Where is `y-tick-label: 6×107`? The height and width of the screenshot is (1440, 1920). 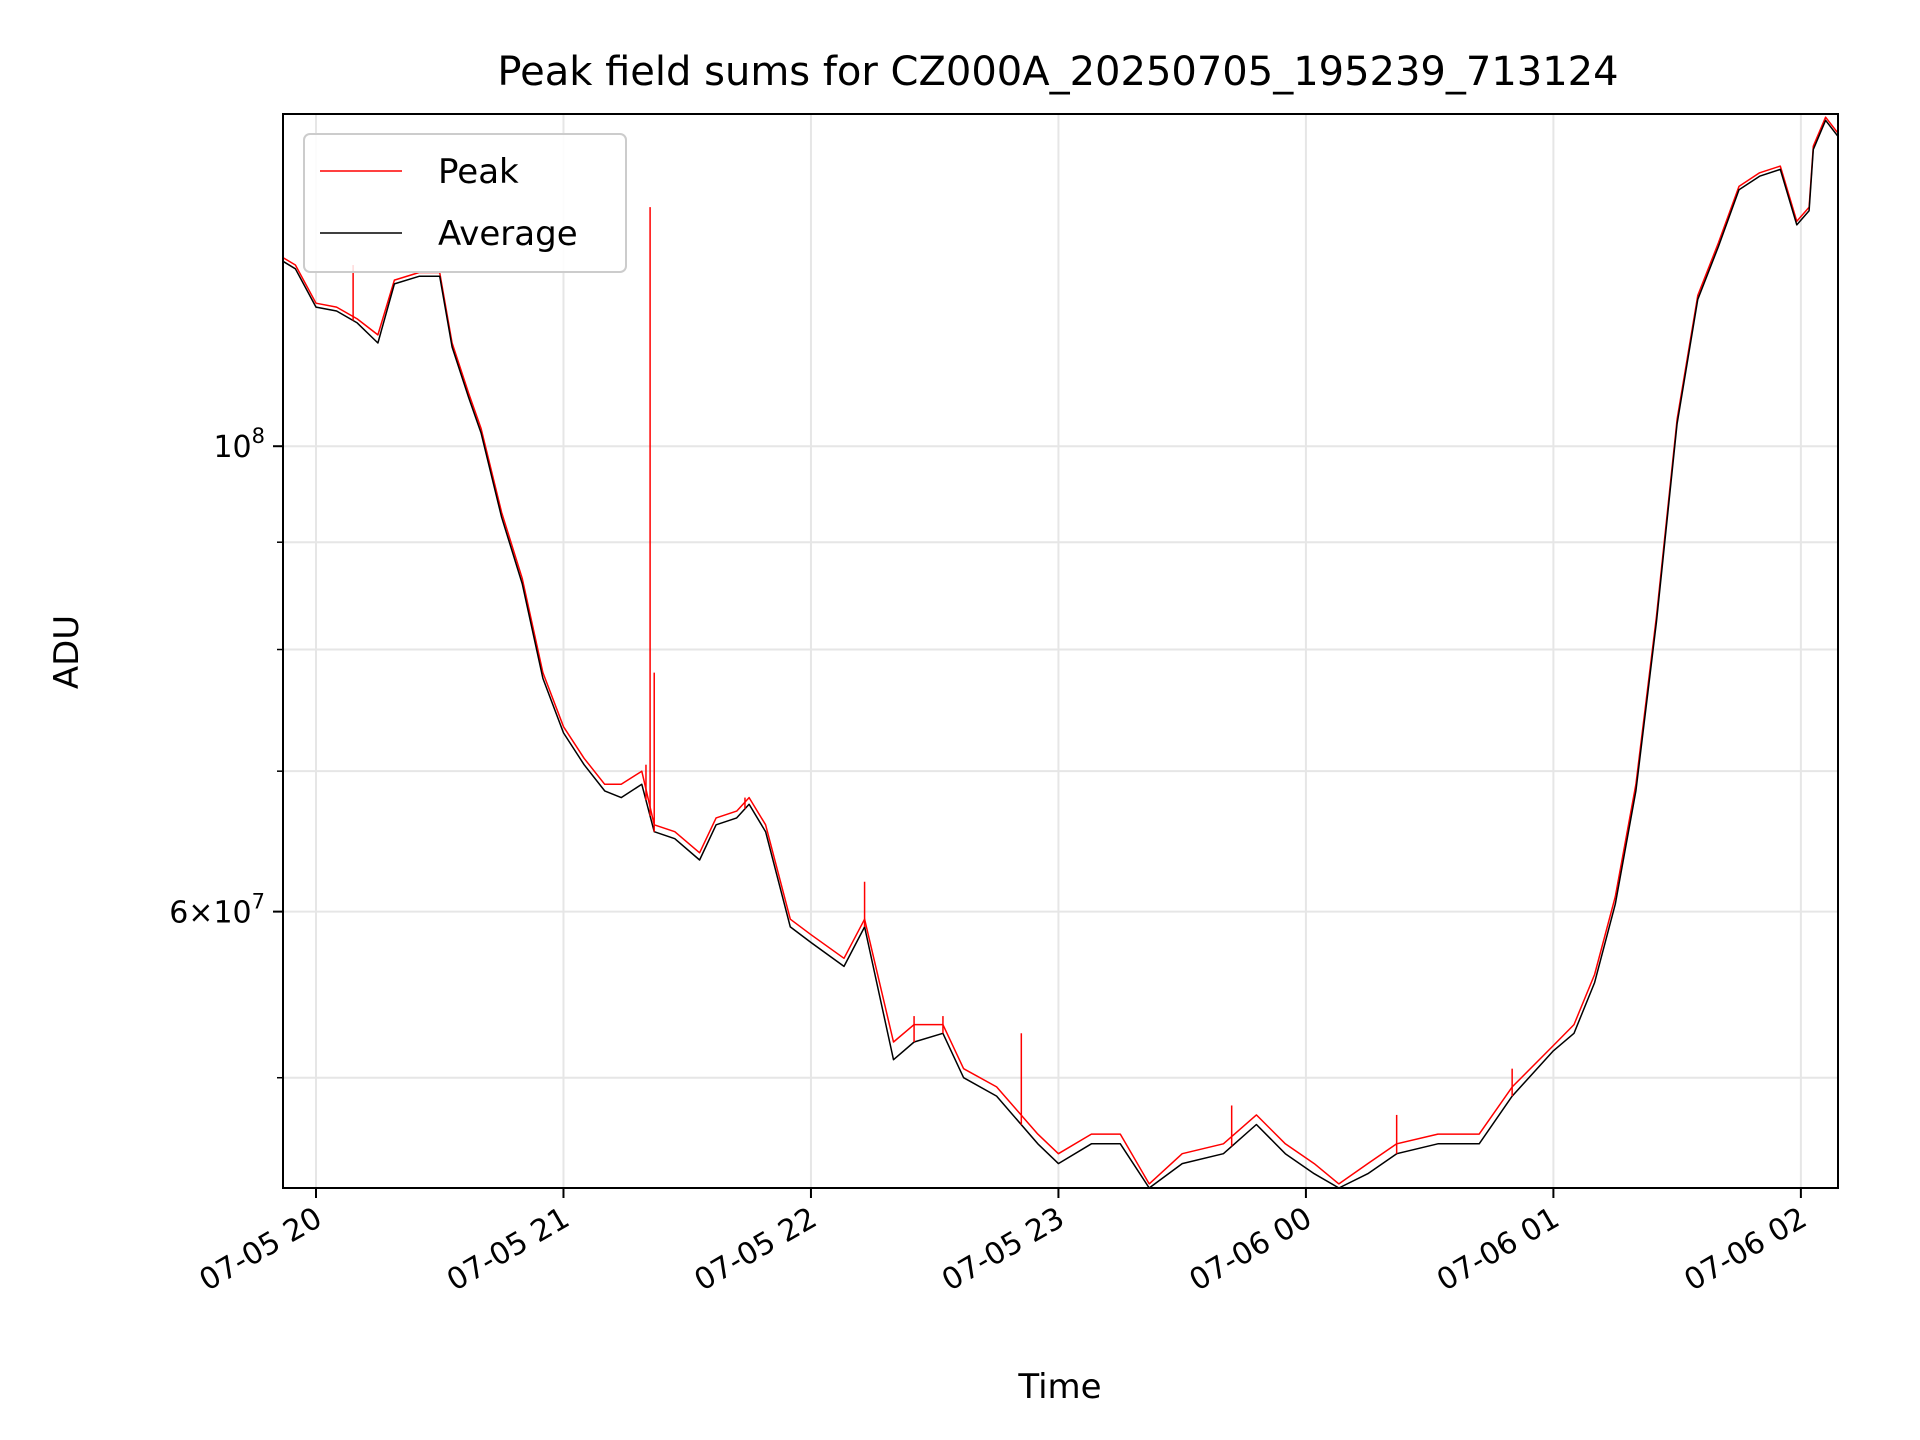 y-tick-label: 6×107 is located at coordinates (217, 910).